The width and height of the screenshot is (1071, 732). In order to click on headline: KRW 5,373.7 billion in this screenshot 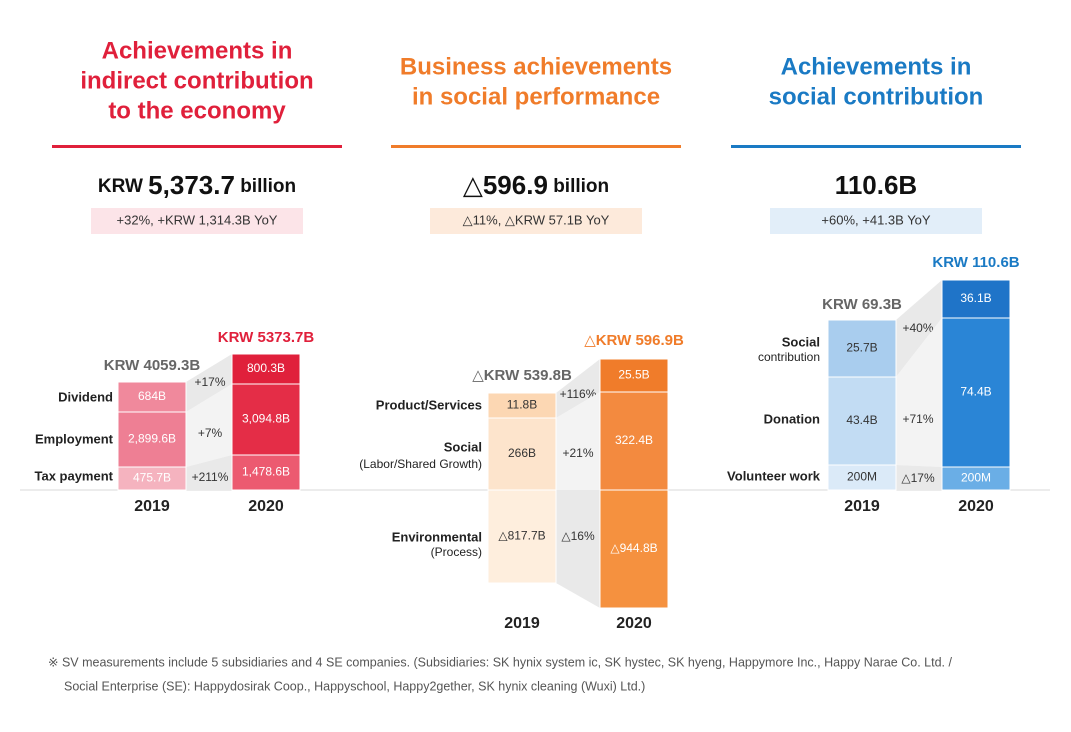, I will do `click(197, 185)`.